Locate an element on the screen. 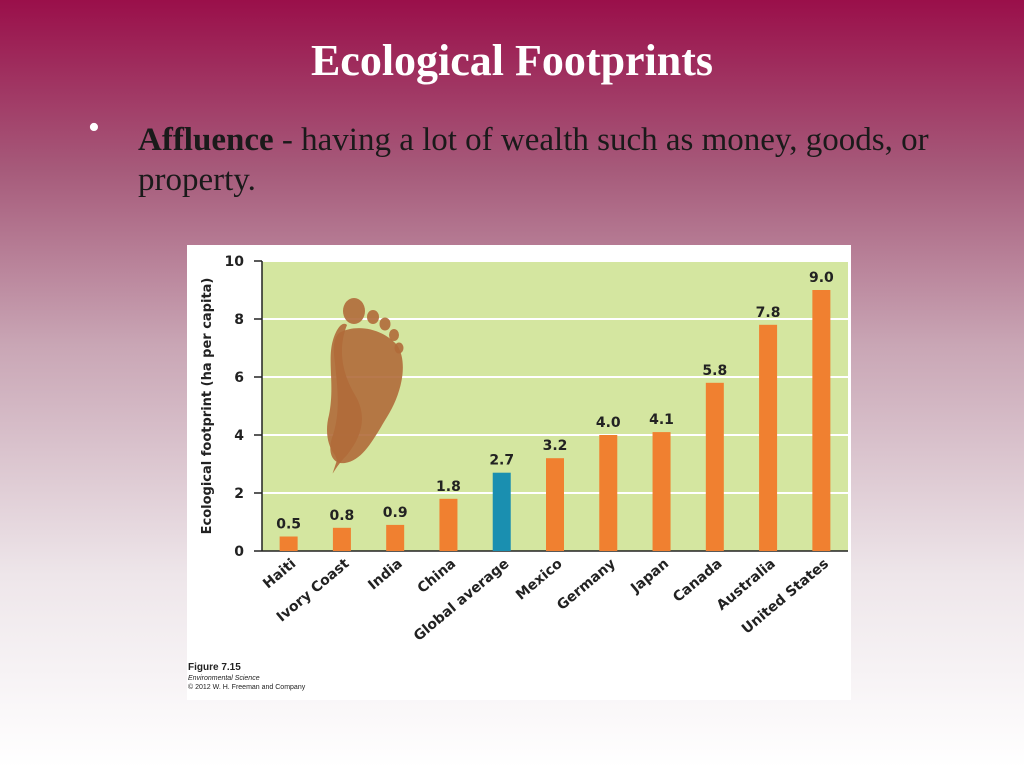  bar-value-label: 0.9 is located at coordinates (395, 513).